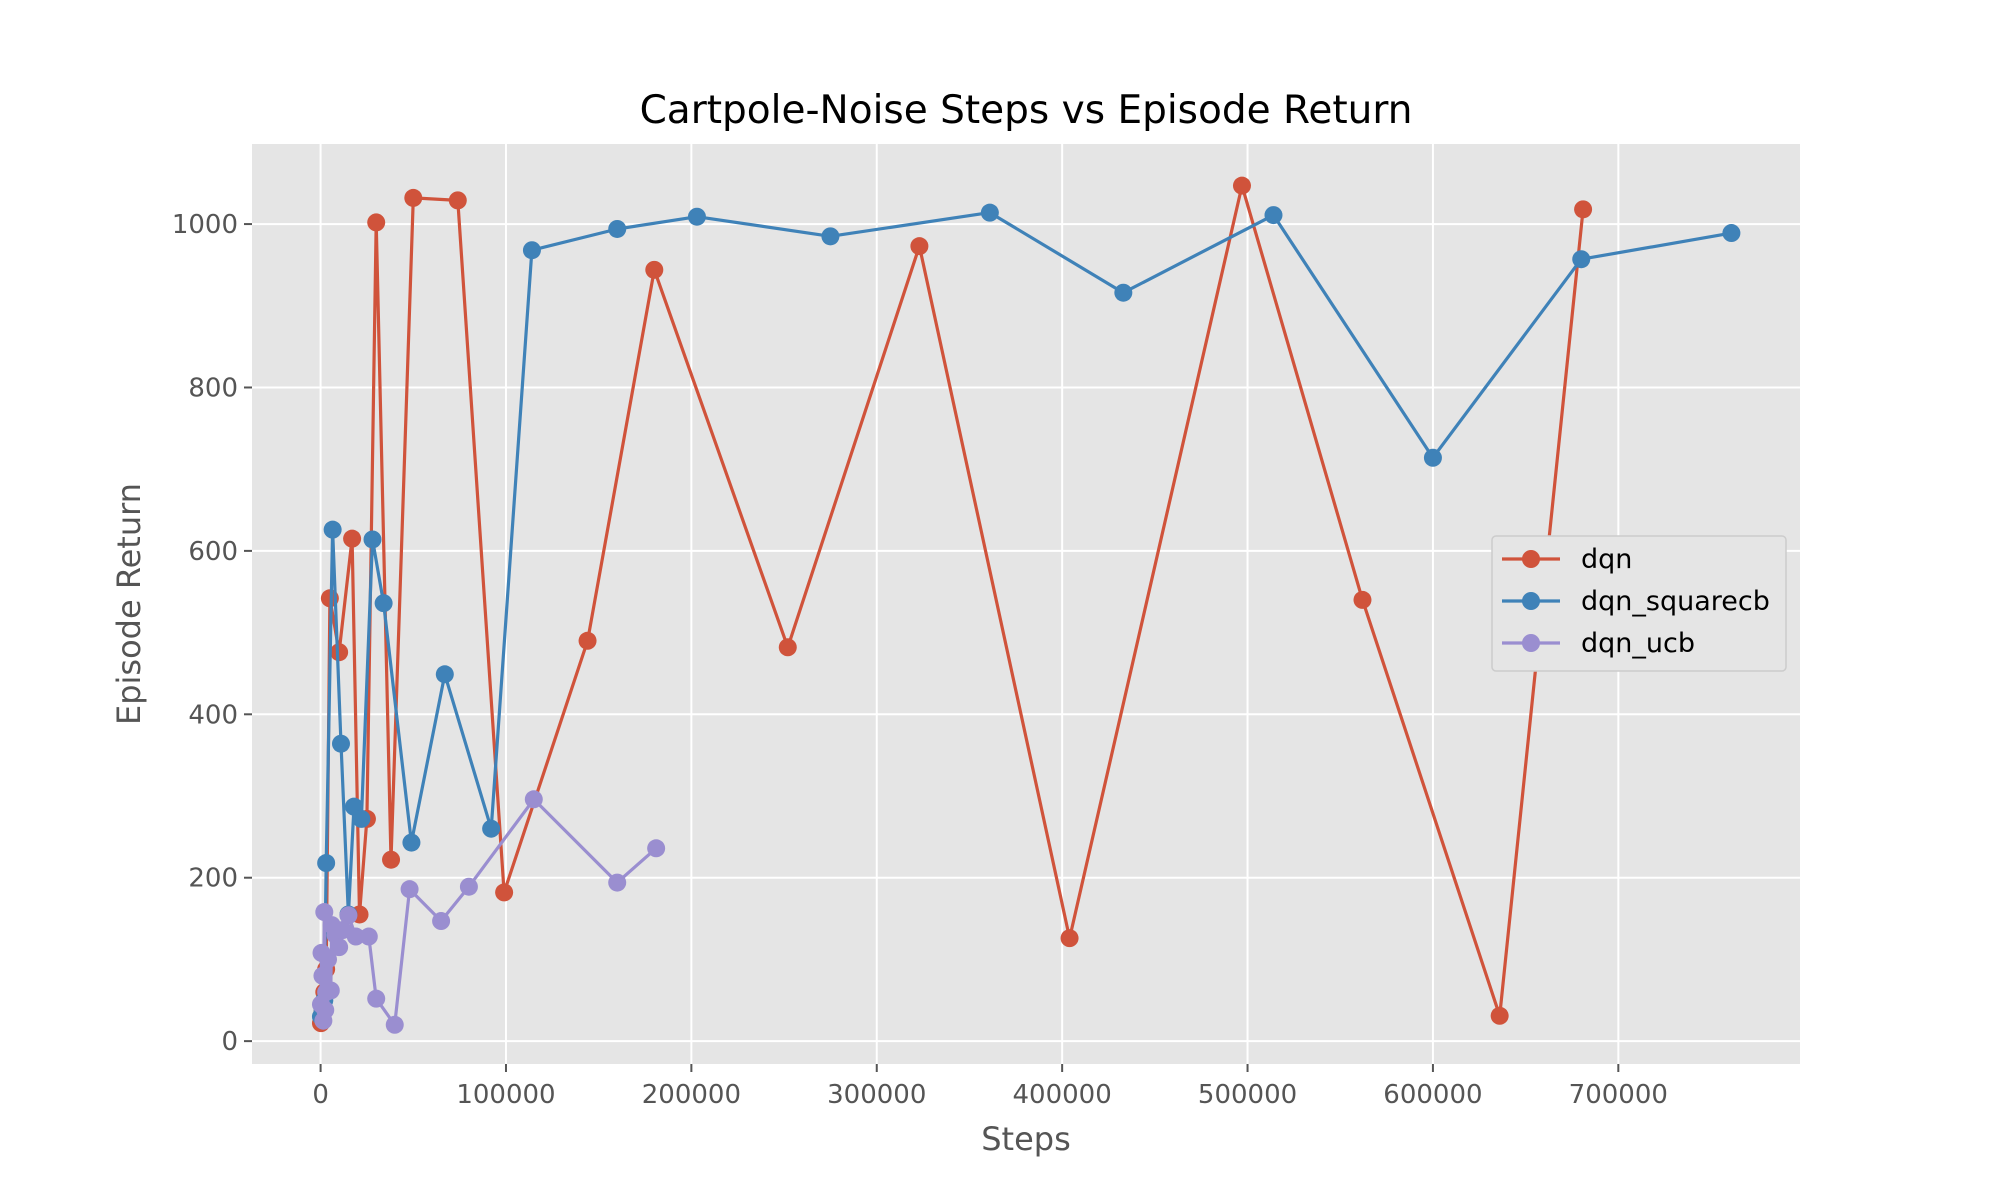 This screenshot has width=2002, height=1194. What do you see at coordinates (213, 715) in the screenshot?
I see `y-tick-label: 400` at bounding box center [213, 715].